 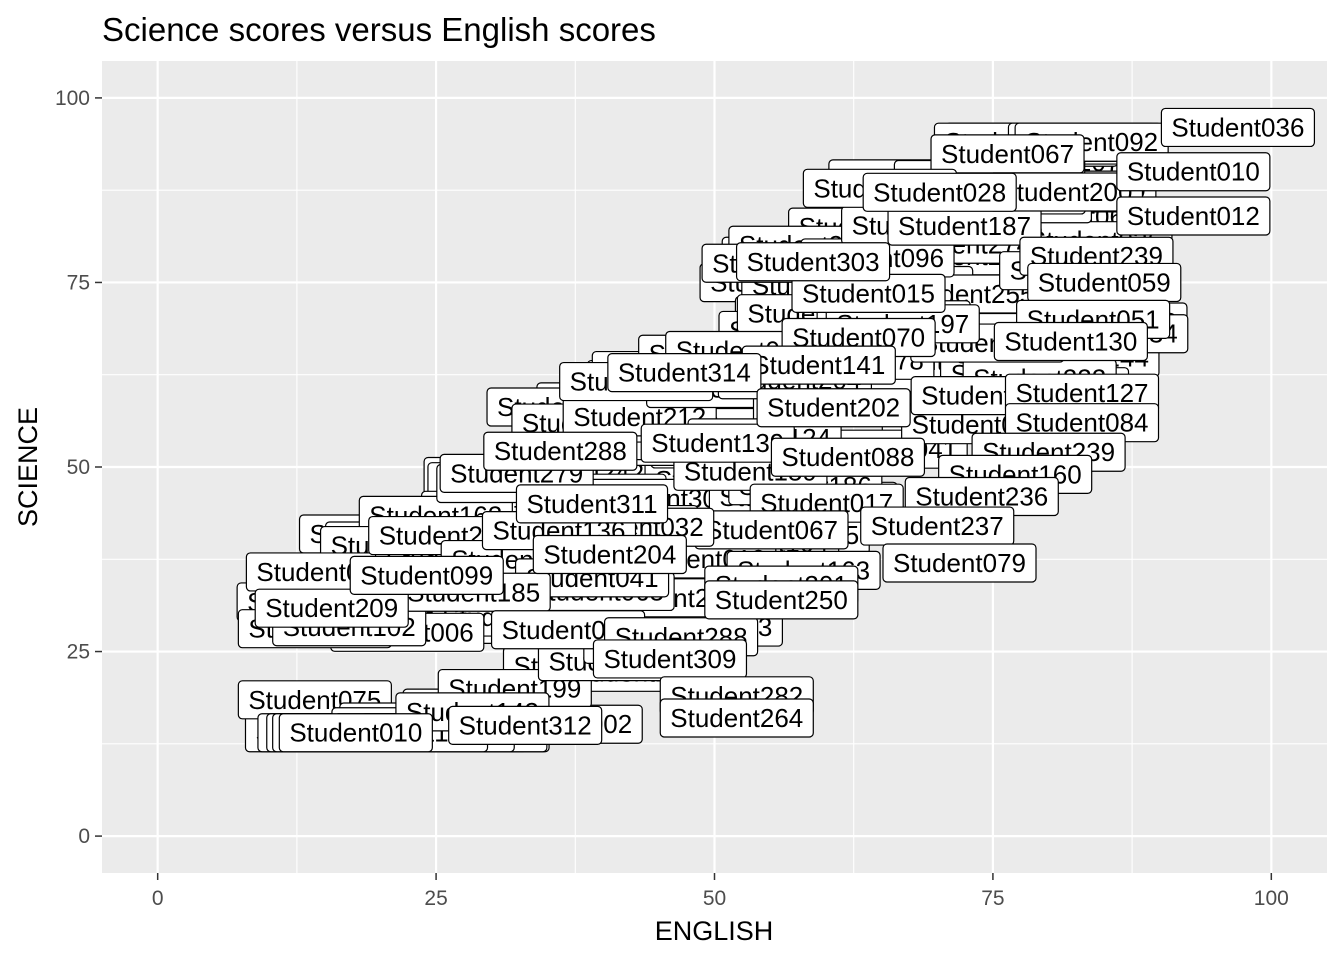 What do you see at coordinates (84, 836) in the screenshot?
I see `y-tick-label: 0` at bounding box center [84, 836].